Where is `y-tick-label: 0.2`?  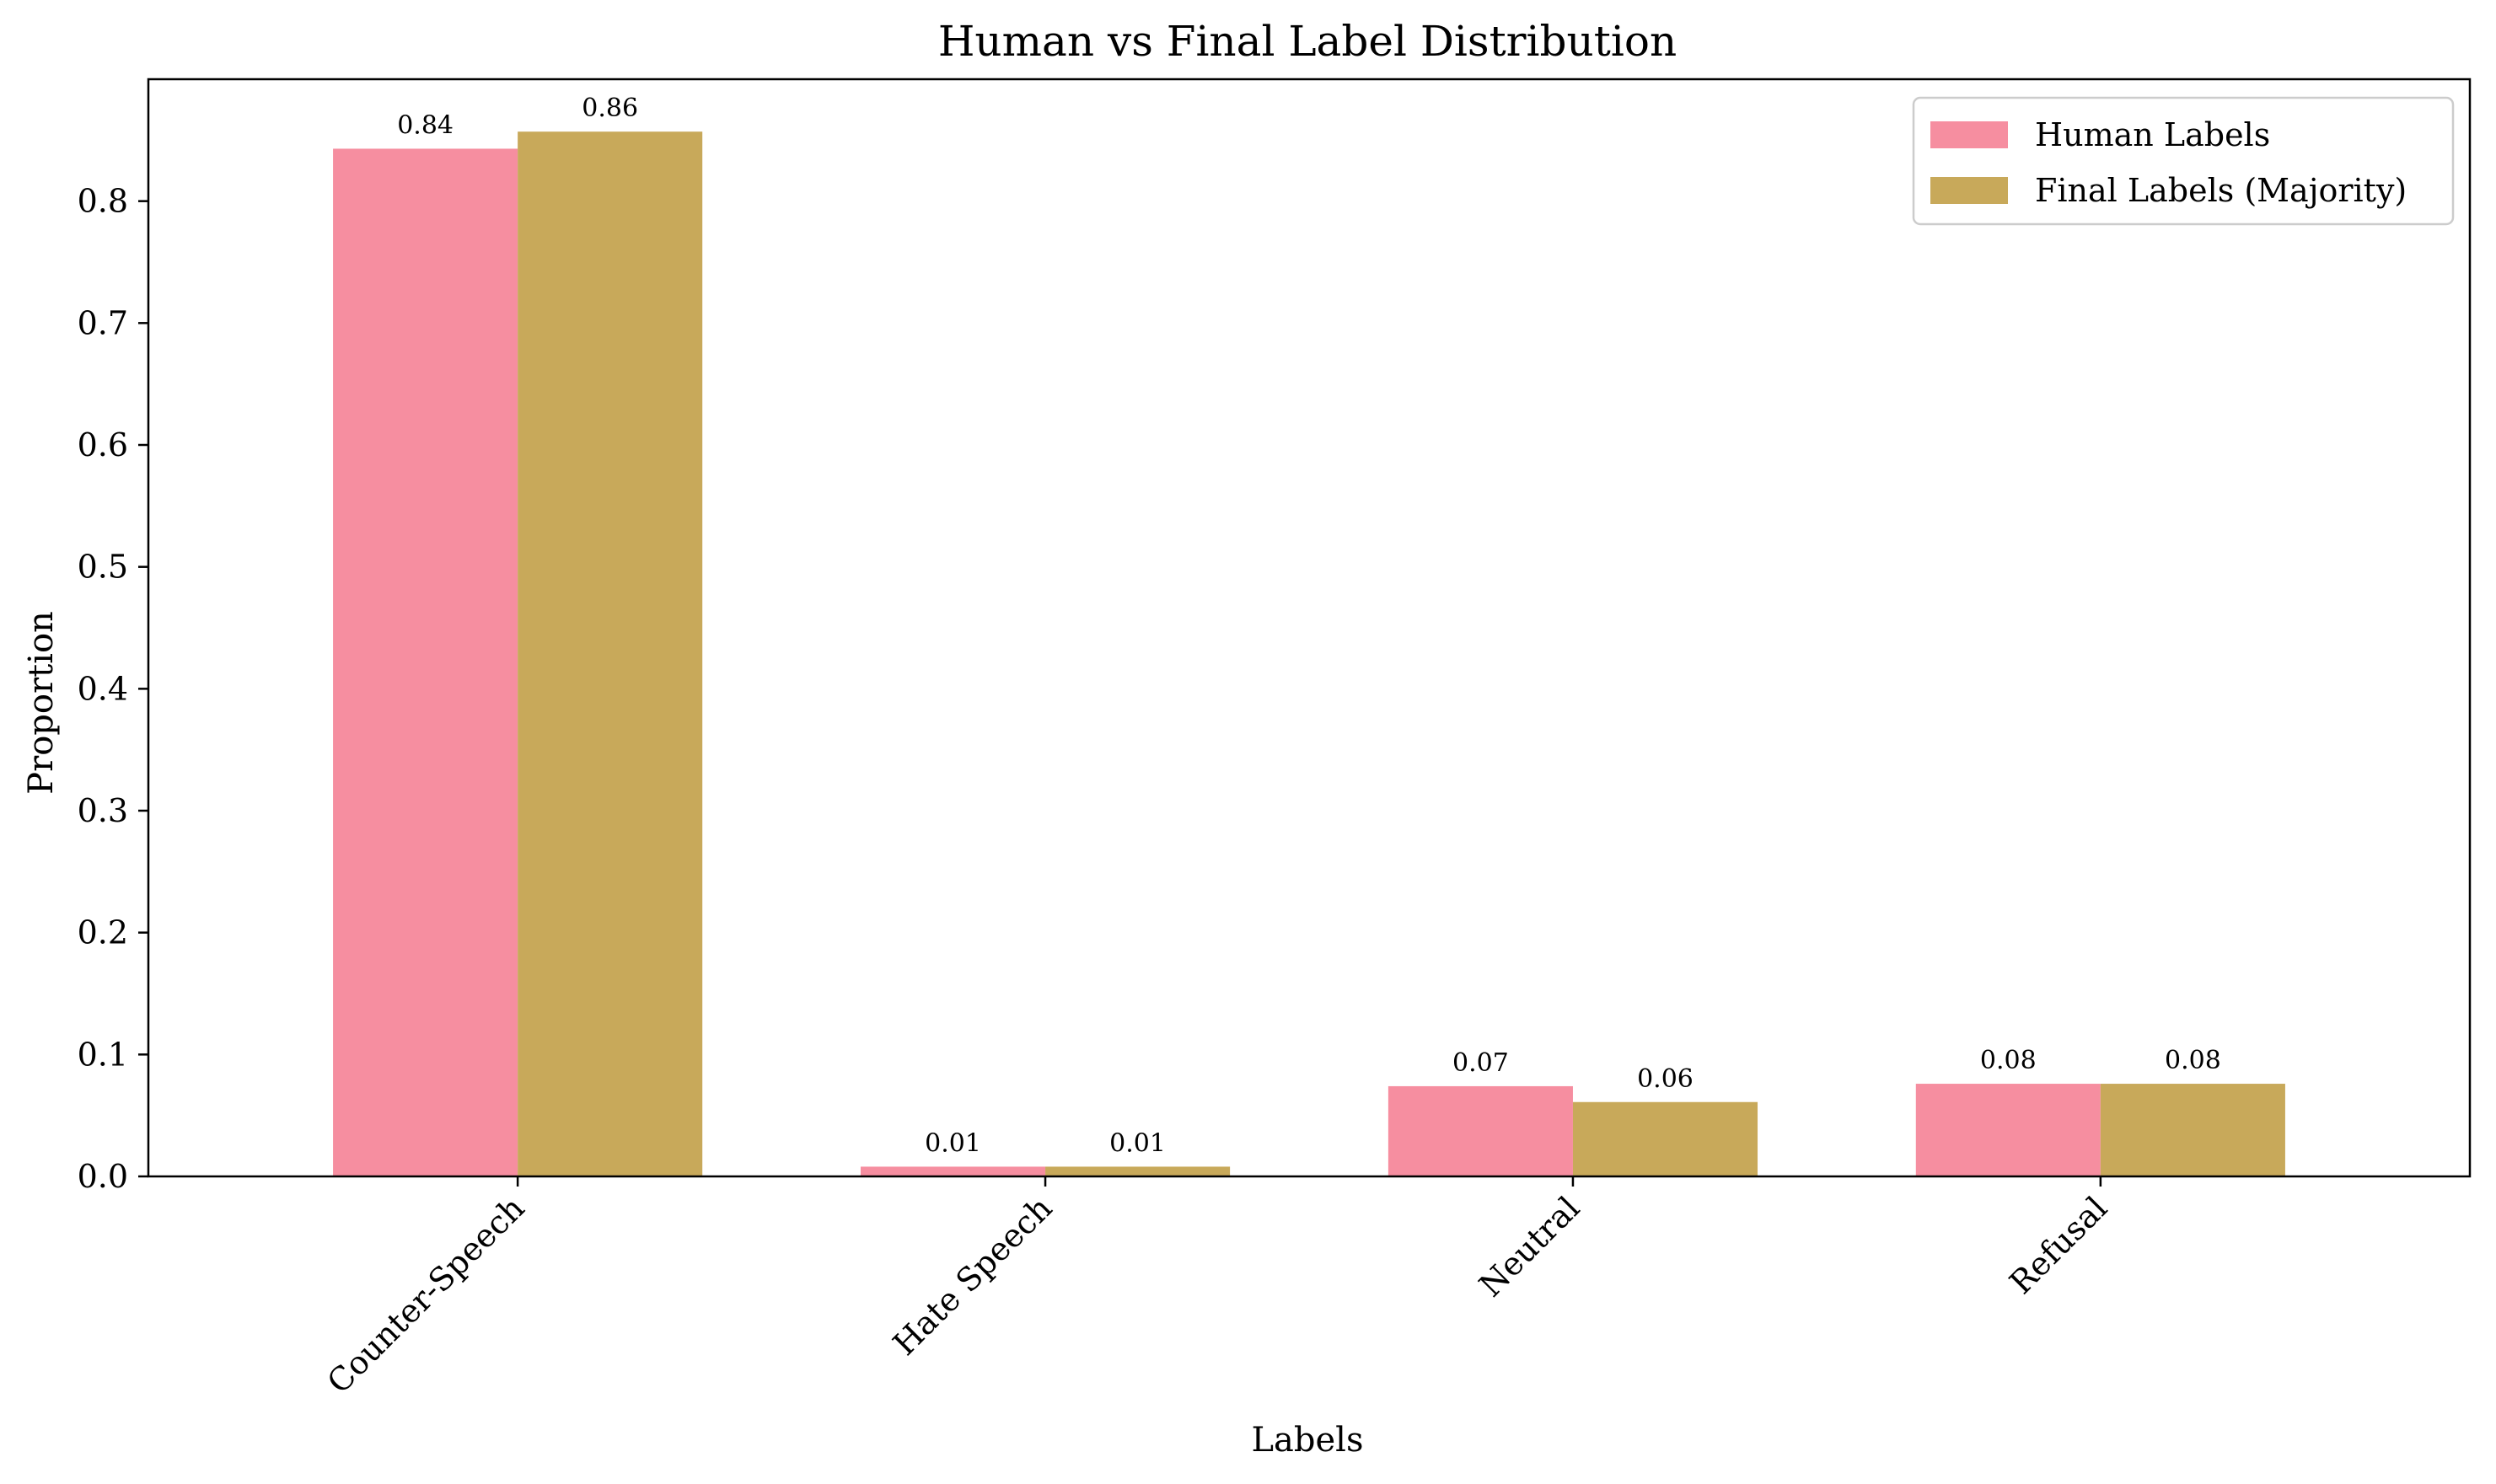
y-tick-label: 0.2 is located at coordinates (103, 933).